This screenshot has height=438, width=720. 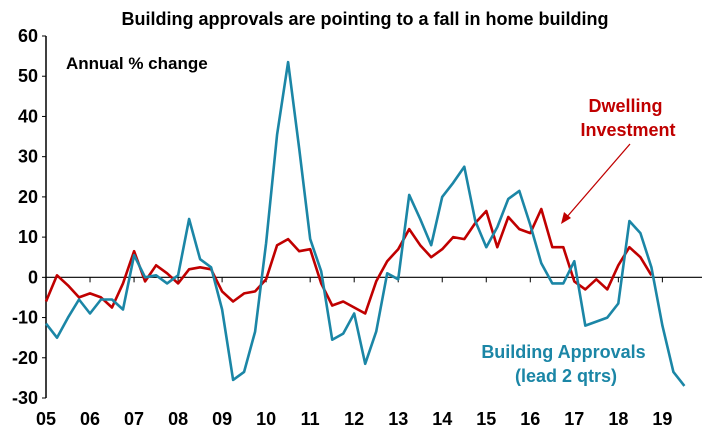 I want to click on y-tick-label: 20, so click(x=28, y=197).